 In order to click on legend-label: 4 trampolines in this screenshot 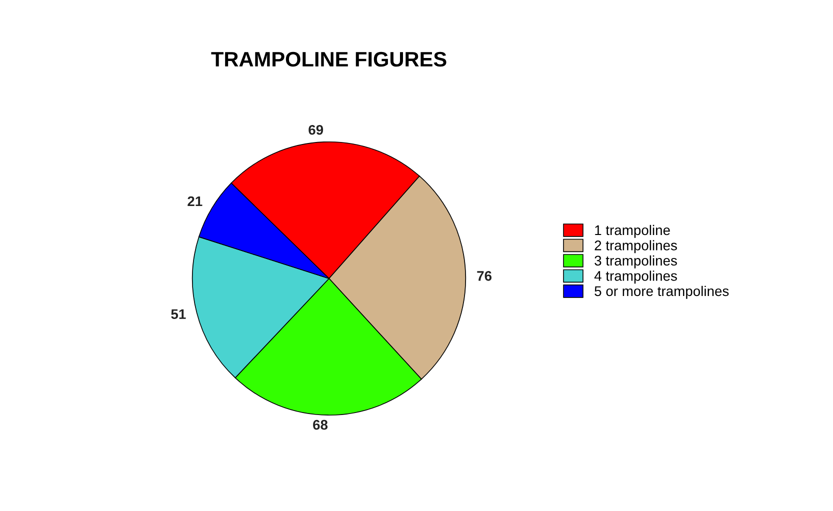, I will do `click(635, 277)`.